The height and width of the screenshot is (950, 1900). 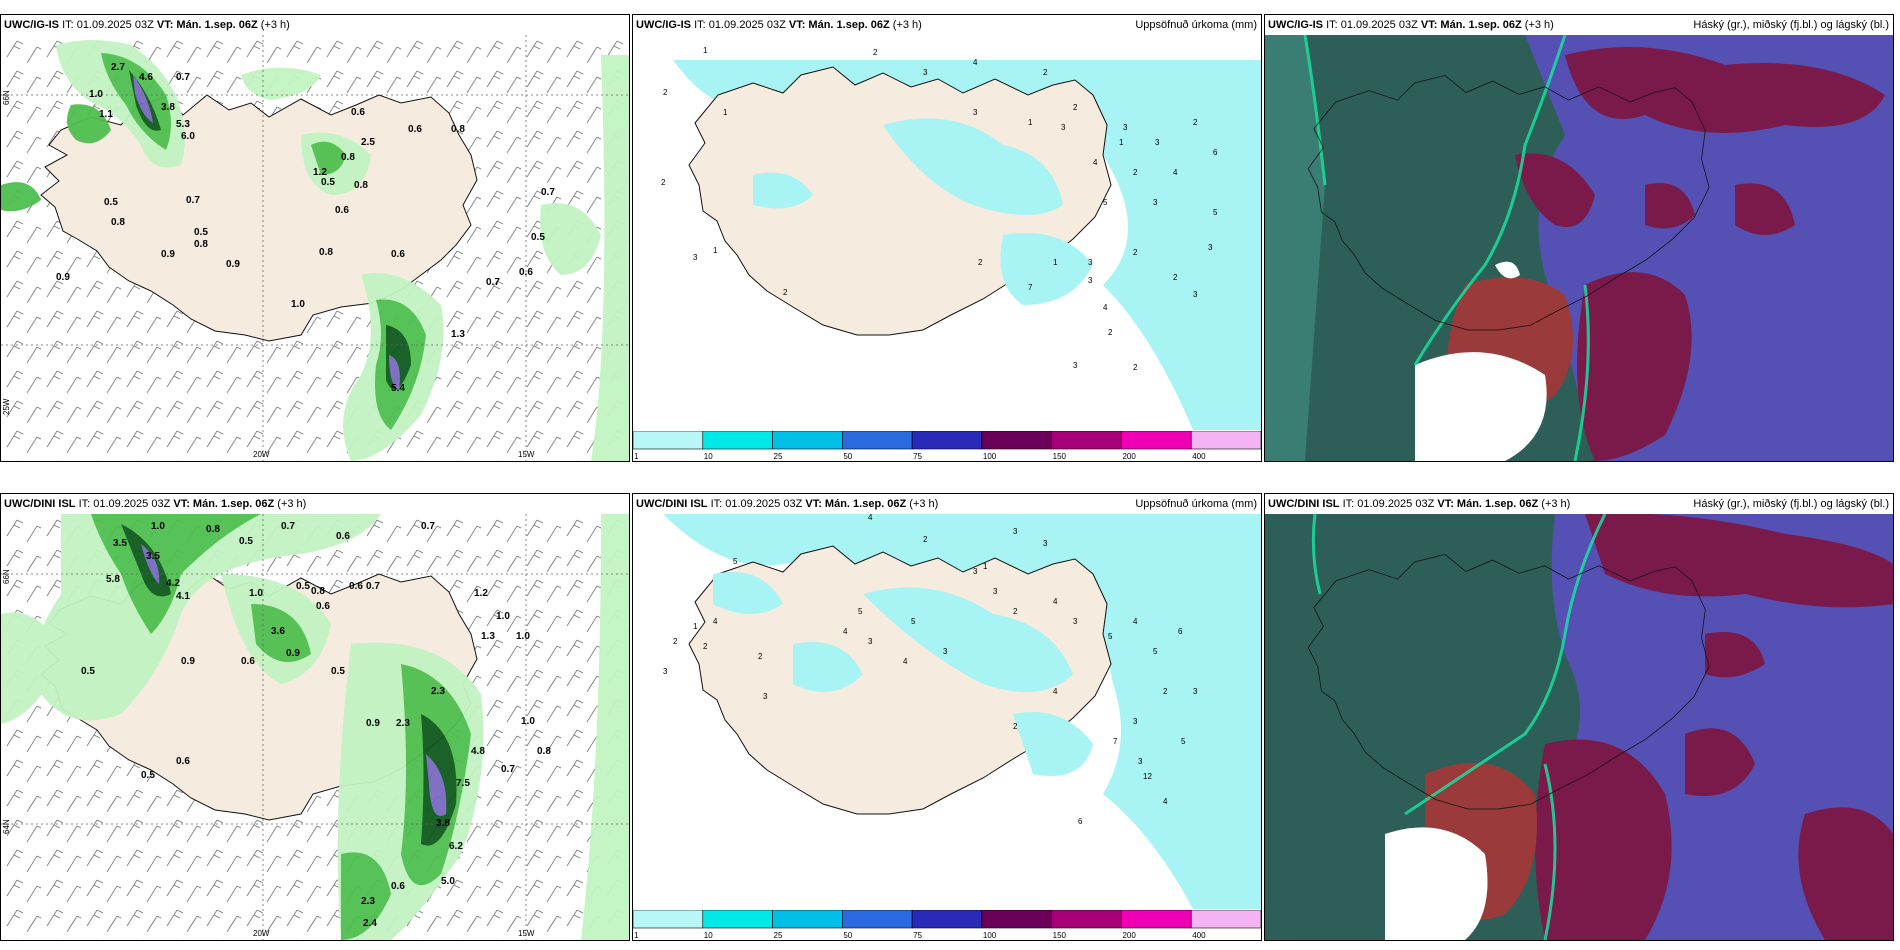 What do you see at coordinates (917, 935) in the screenshot?
I see `colorbar-tick-label: 75` at bounding box center [917, 935].